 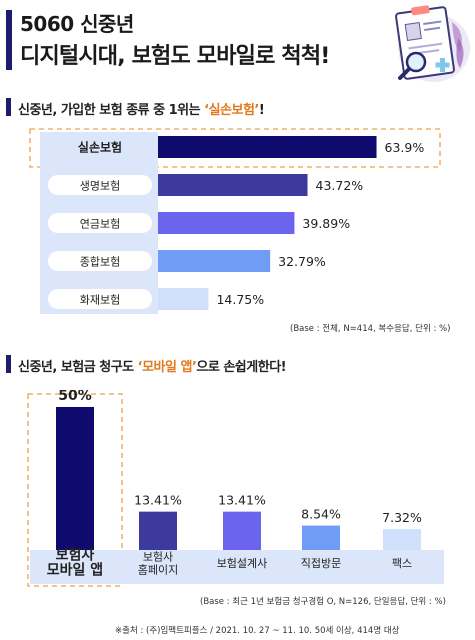 I want to click on value-label: 14.75%, so click(x=240, y=299).